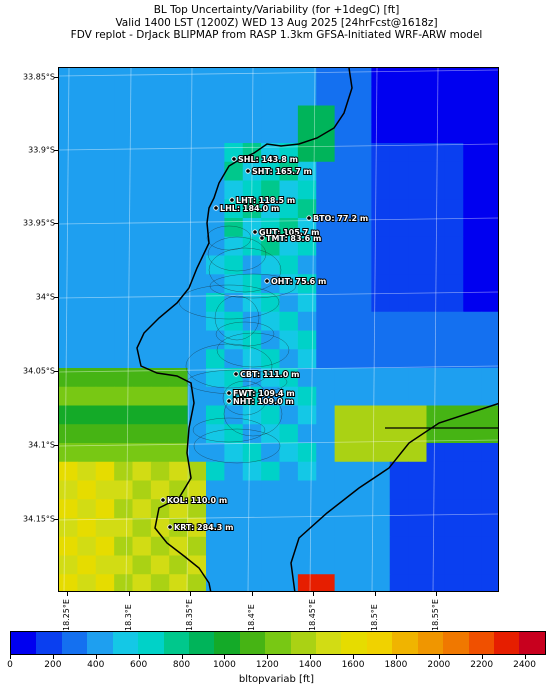  I want to click on latitude-gridline, so click(278, 369).